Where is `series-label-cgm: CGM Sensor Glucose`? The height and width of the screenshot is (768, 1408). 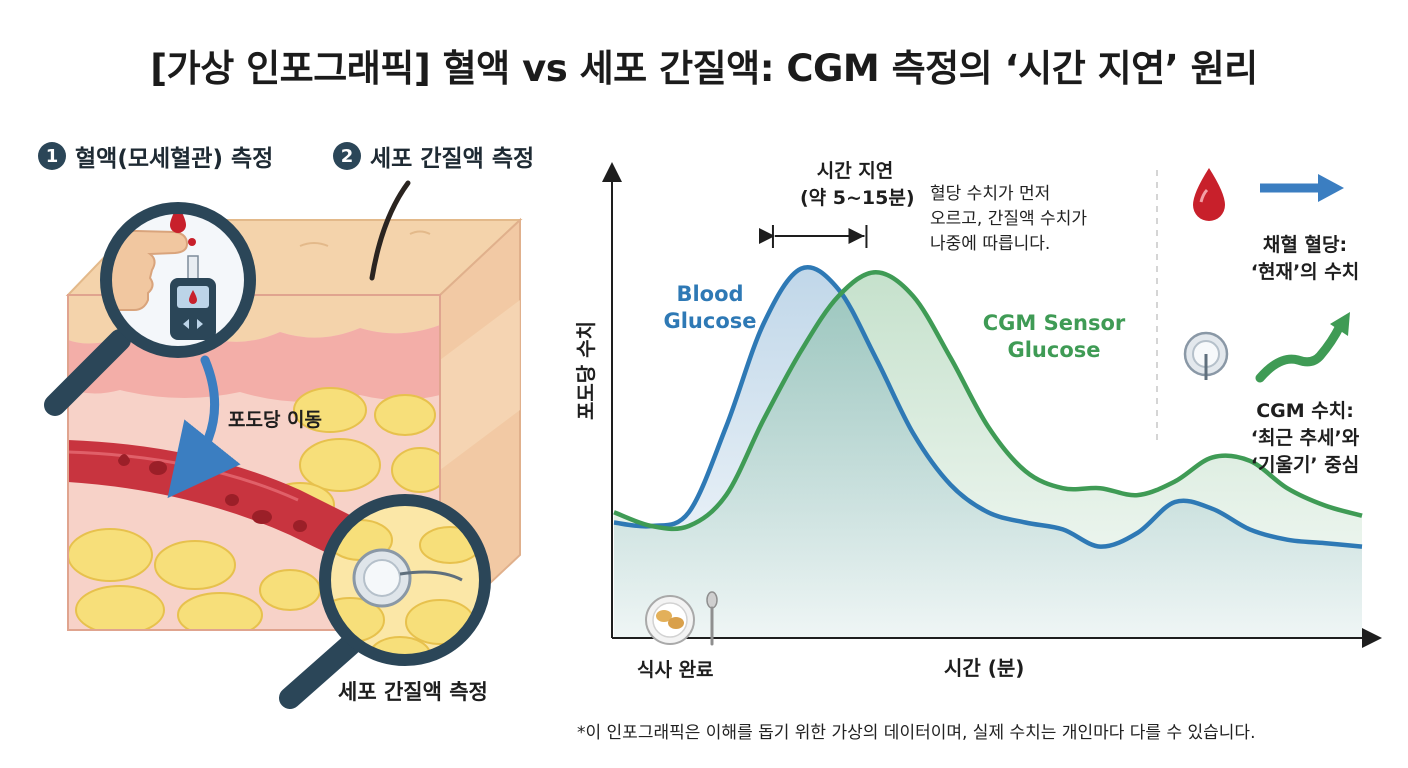 series-label-cgm: CGM Sensor Glucose is located at coordinates (1054, 336).